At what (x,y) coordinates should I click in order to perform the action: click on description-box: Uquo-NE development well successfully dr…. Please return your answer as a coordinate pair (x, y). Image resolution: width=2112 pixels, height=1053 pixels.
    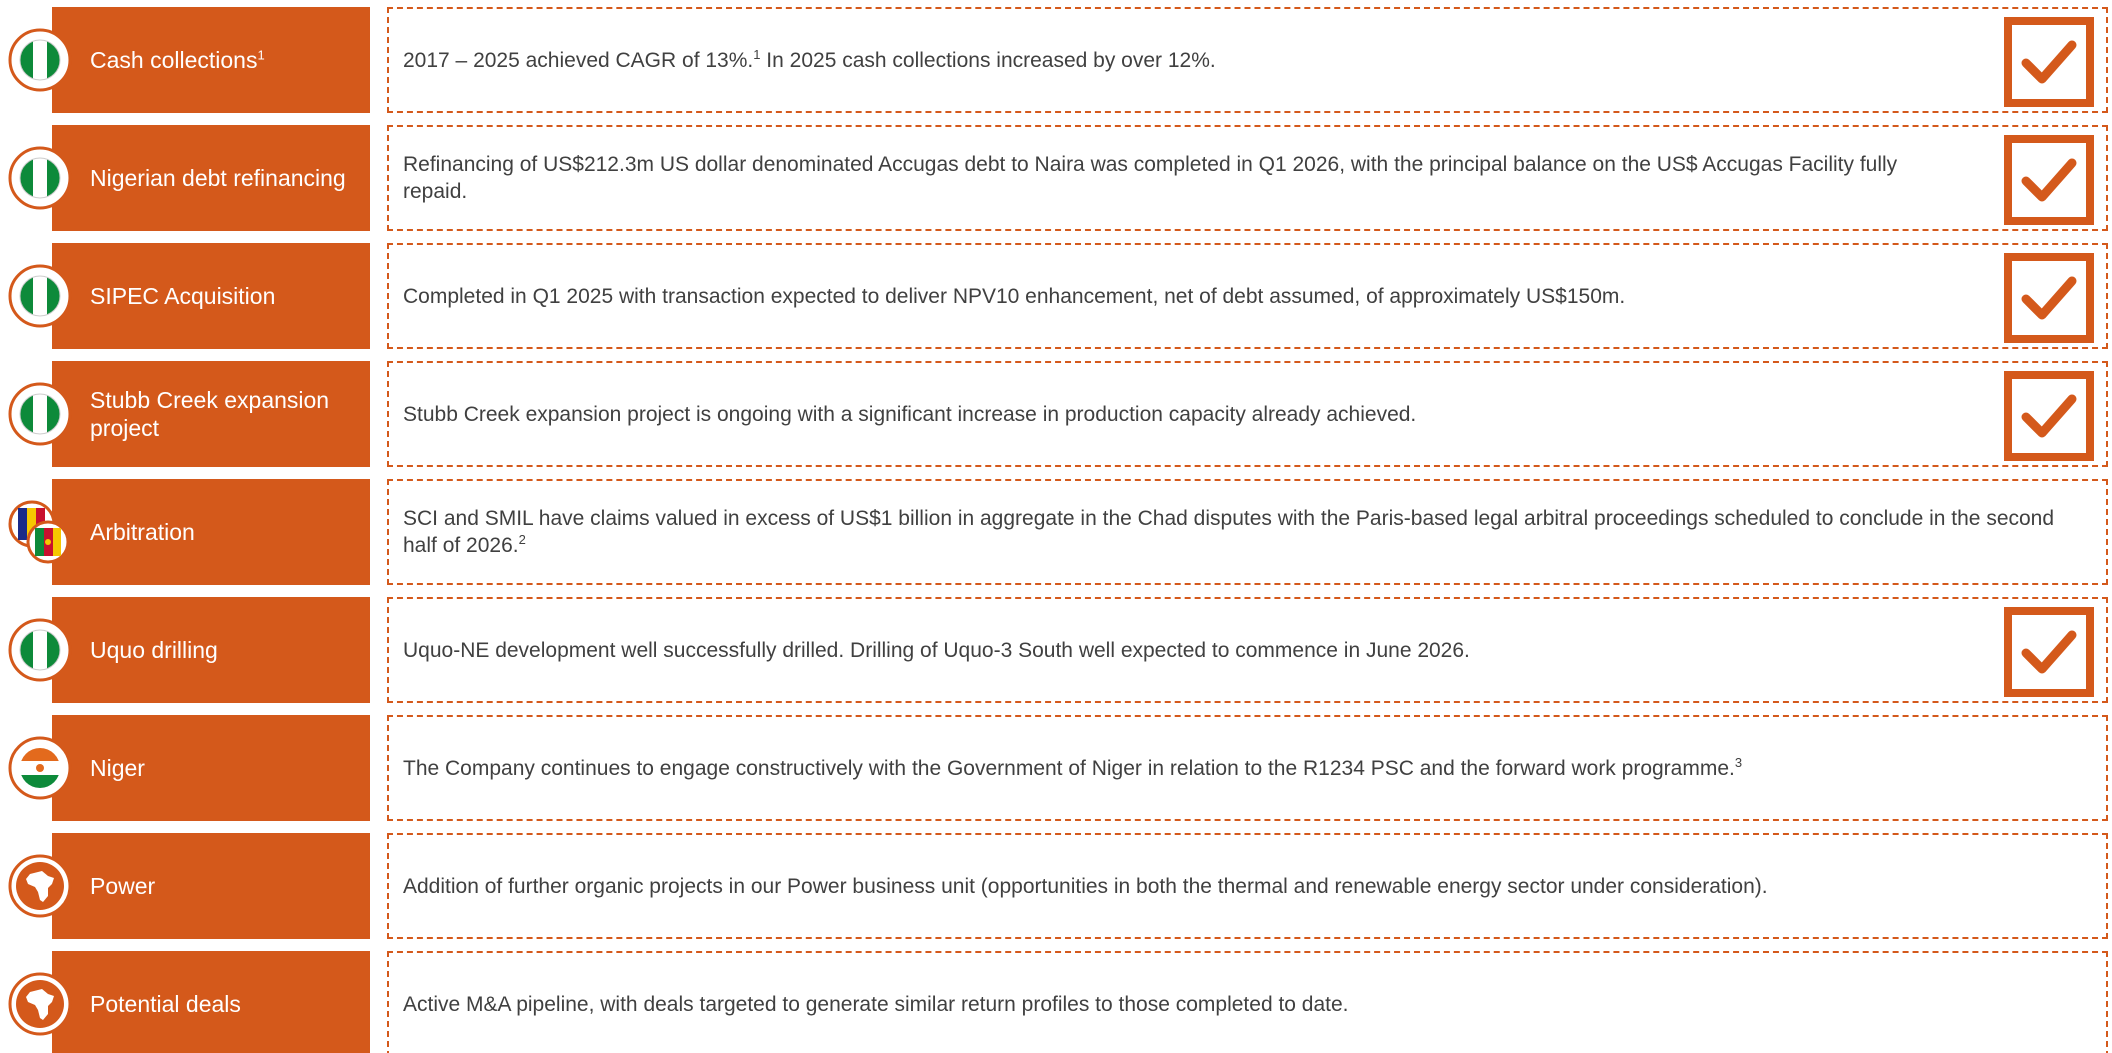
    Looking at the image, I should click on (1247, 650).